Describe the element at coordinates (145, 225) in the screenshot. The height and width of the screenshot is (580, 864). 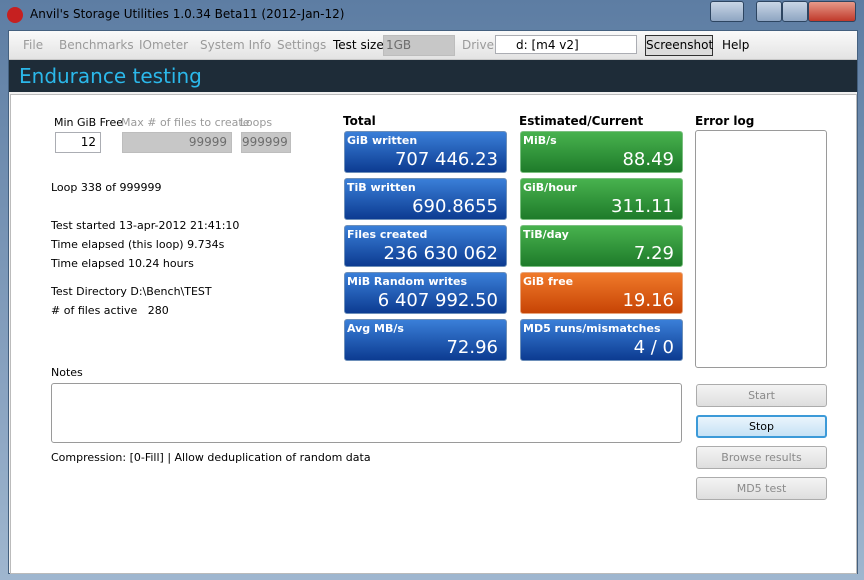
I see `status-line: Test started 13-apr-2012 21:41:10` at that location.